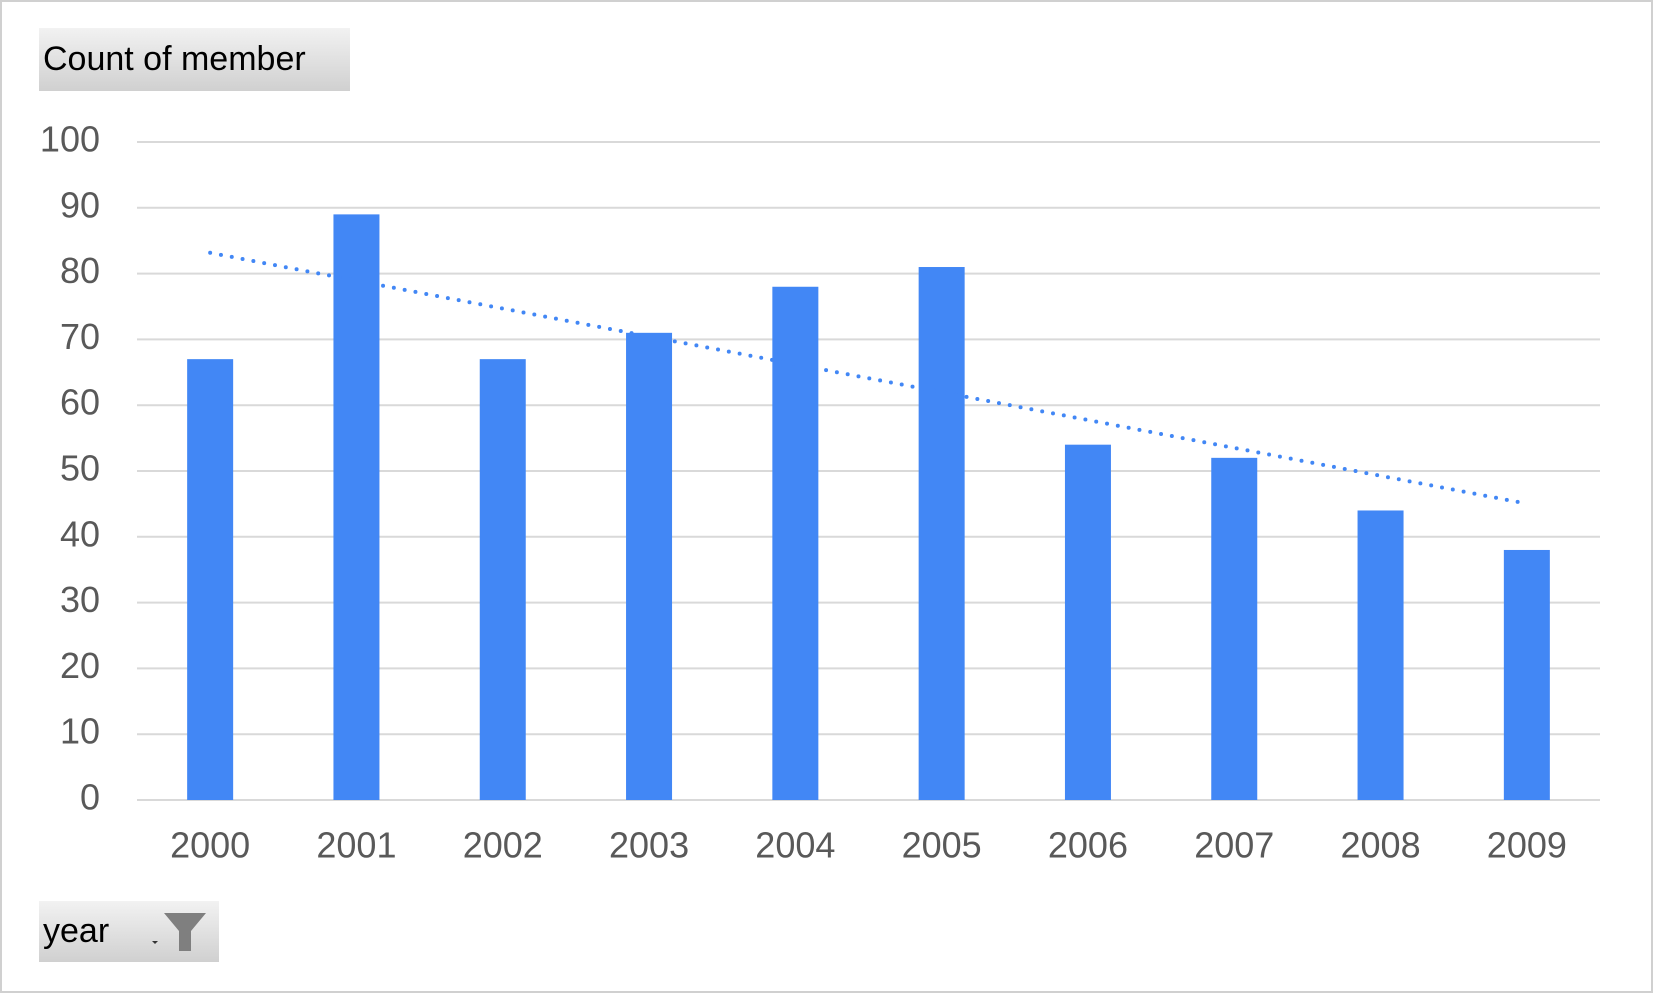 The width and height of the screenshot is (1653, 993). I want to click on y-tick-label: 10, so click(80, 731).